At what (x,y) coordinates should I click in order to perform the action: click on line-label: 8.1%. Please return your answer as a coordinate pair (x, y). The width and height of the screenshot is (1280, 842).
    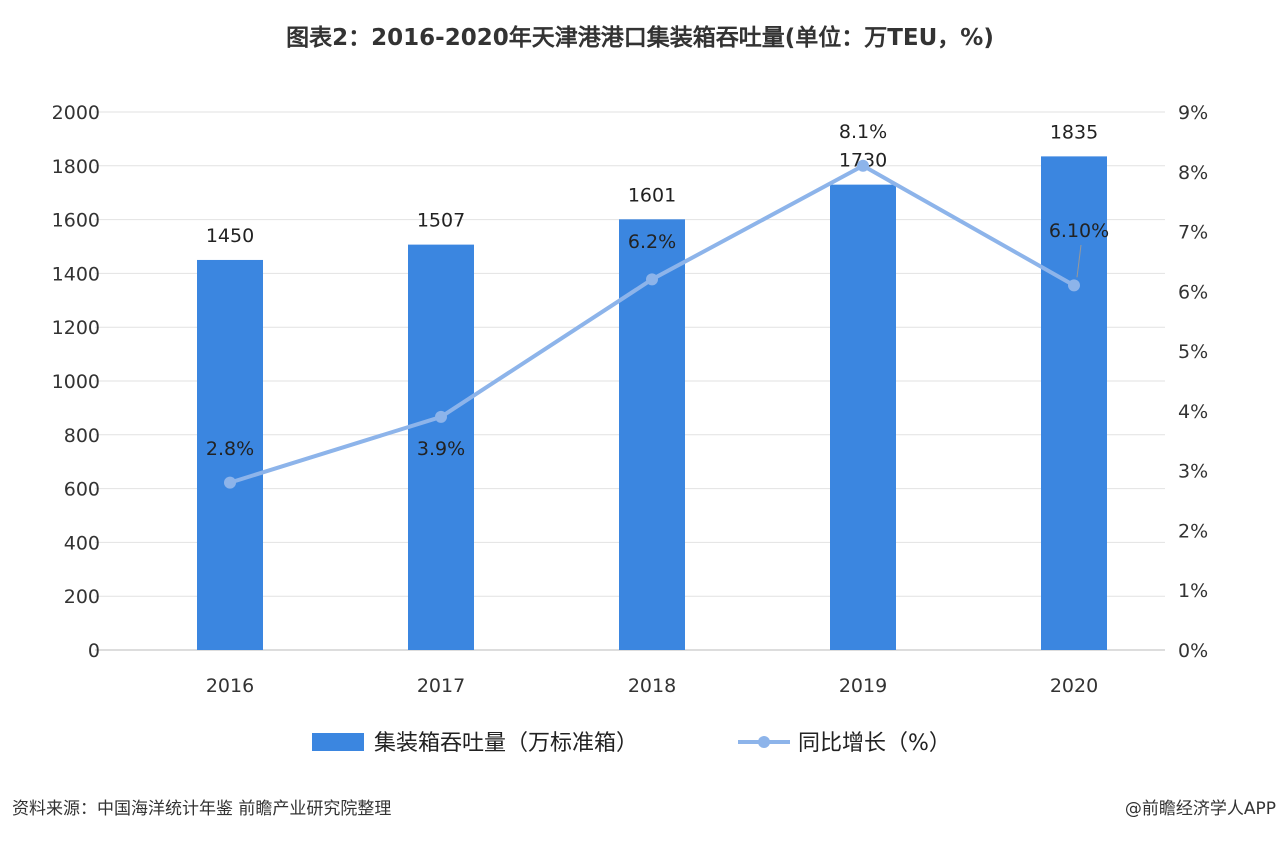
    Looking at the image, I should click on (863, 132).